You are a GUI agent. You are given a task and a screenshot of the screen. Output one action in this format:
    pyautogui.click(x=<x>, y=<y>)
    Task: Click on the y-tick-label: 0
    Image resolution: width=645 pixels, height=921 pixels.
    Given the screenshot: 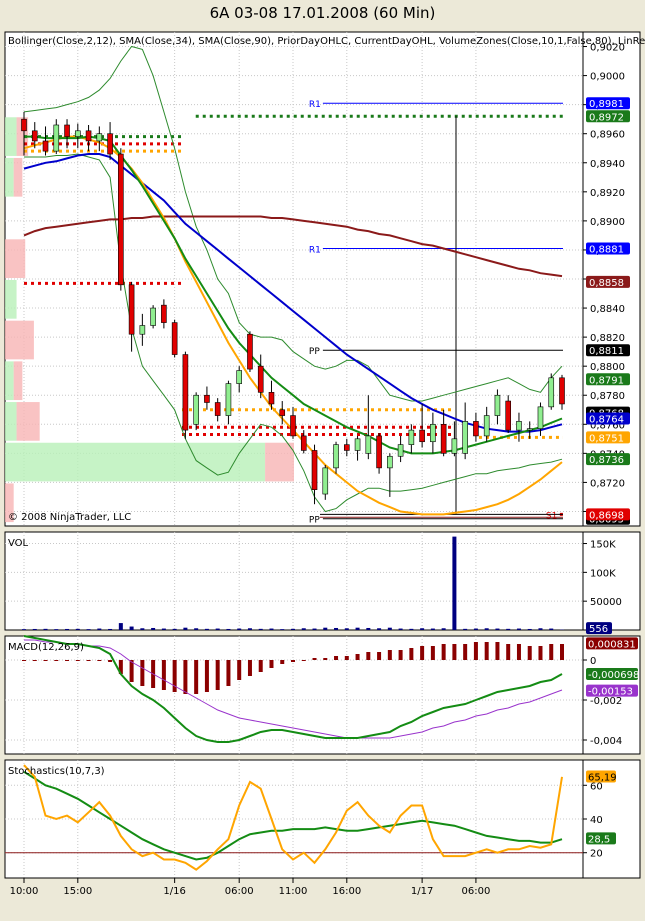 What is the action you would take?
    pyautogui.click(x=593, y=661)
    